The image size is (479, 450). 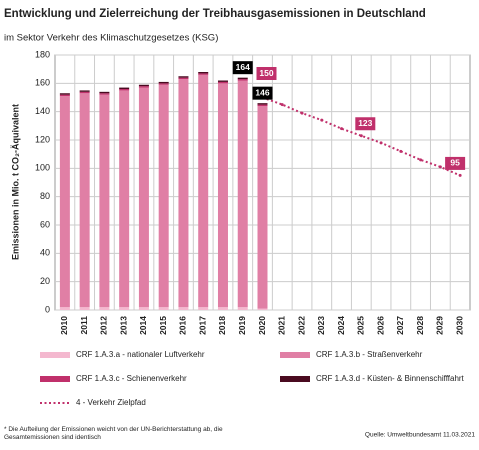 I want to click on x-tick-label: 2022, so click(x=301, y=325).